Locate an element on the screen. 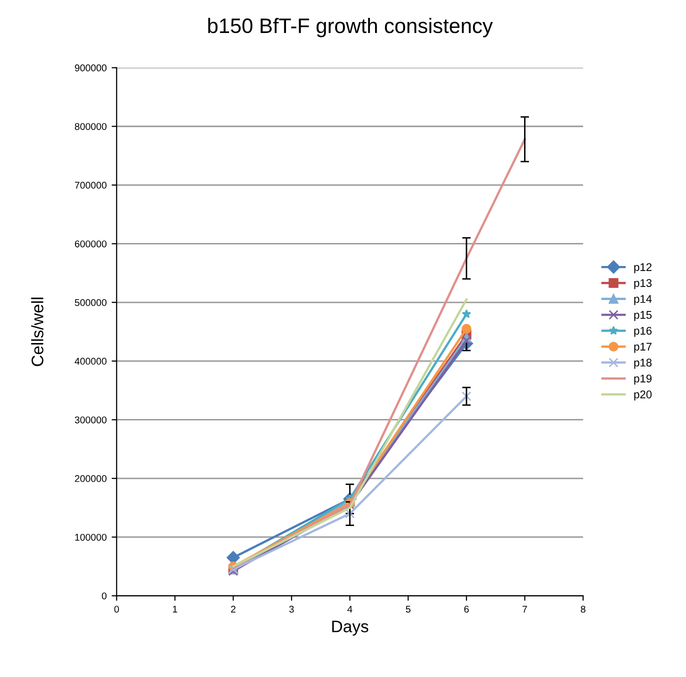 The width and height of the screenshot is (686, 677). x-tick-label: 0 is located at coordinates (116, 609).